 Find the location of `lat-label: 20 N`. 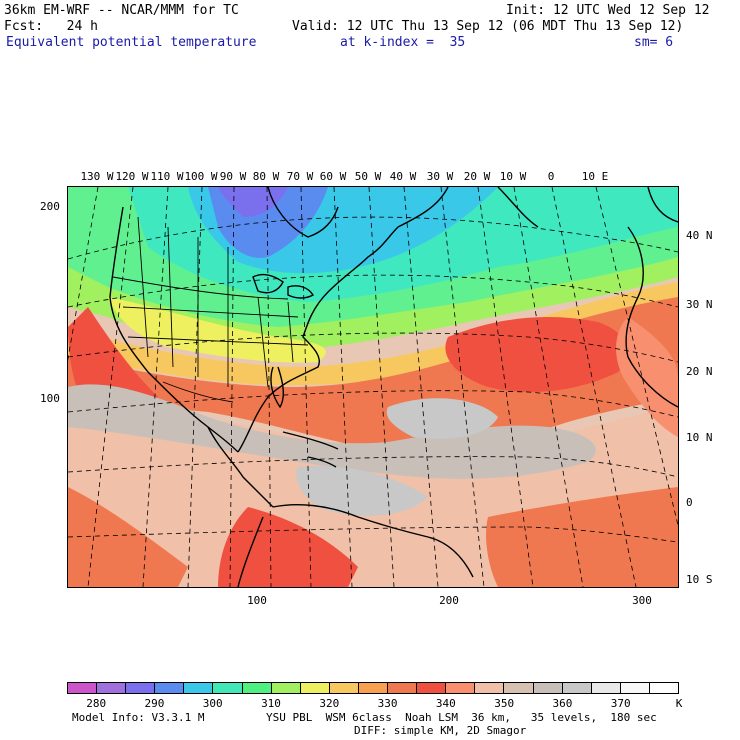

lat-label: 20 N is located at coordinates (699, 371).